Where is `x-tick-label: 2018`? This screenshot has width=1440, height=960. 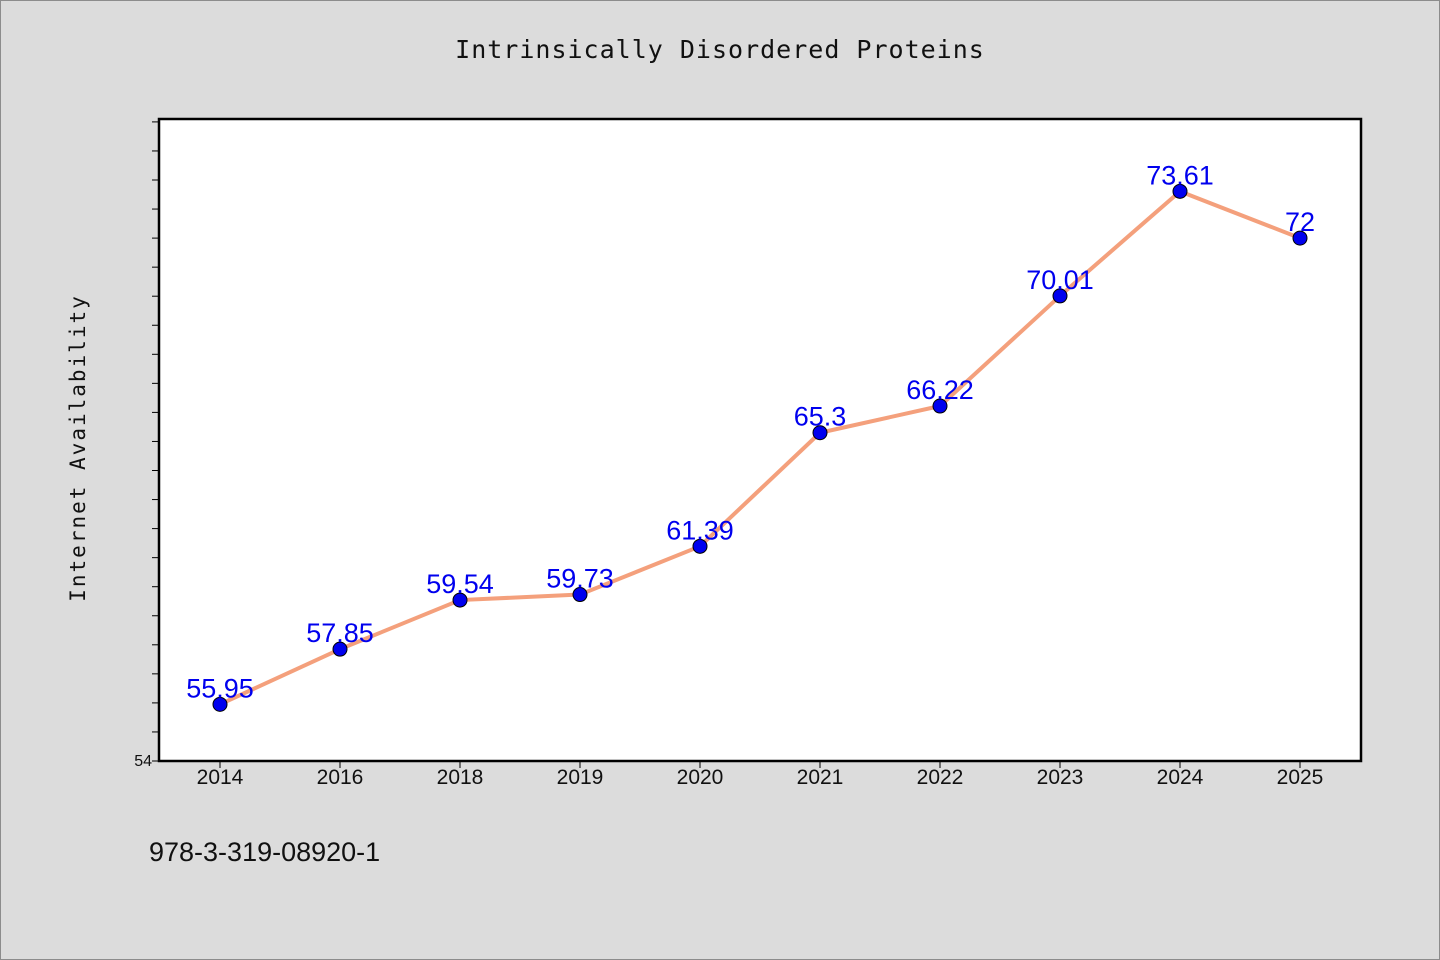 x-tick-label: 2018 is located at coordinates (460, 777).